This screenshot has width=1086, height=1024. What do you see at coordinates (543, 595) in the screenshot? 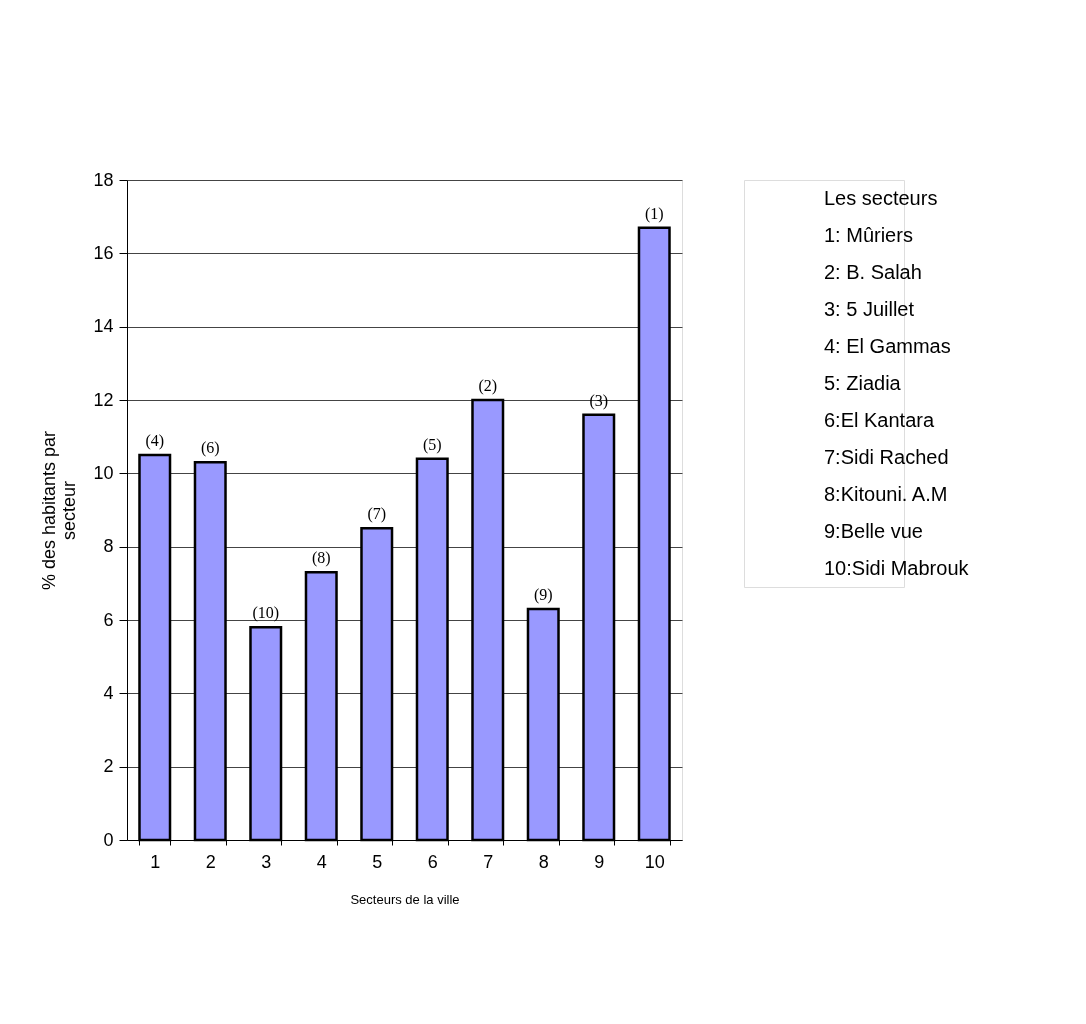
I see `annotation: (9)` at bounding box center [543, 595].